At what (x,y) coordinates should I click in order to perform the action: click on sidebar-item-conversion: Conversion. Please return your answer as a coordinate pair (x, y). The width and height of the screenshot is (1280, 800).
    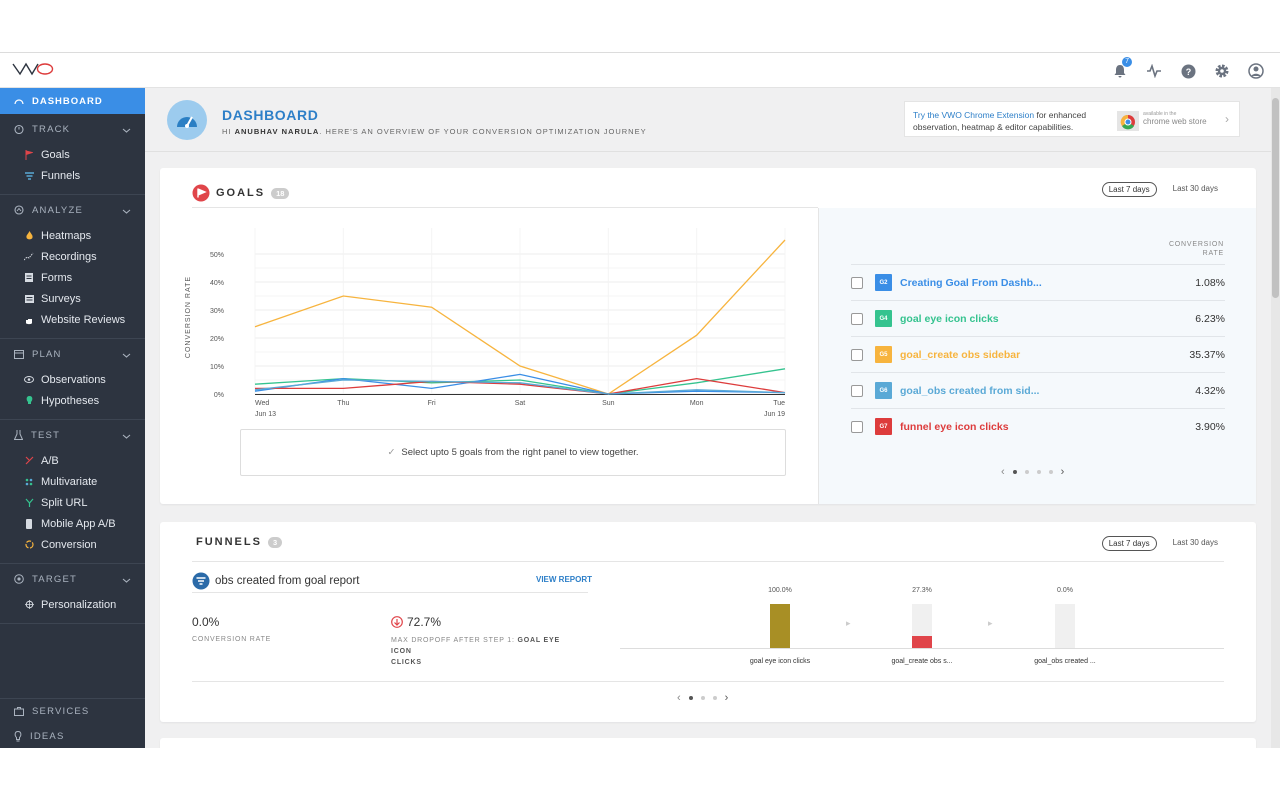
    Looking at the image, I should click on (72, 544).